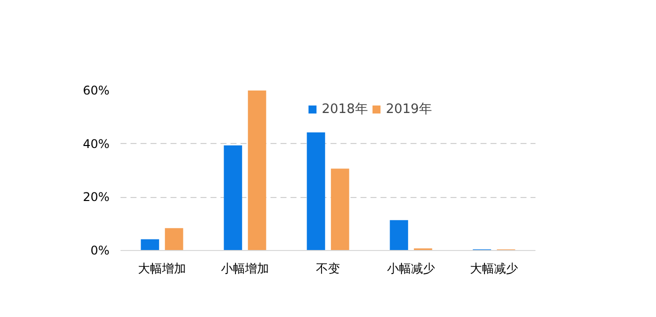  I want to click on y-tick-label: 20%, so click(96, 197).